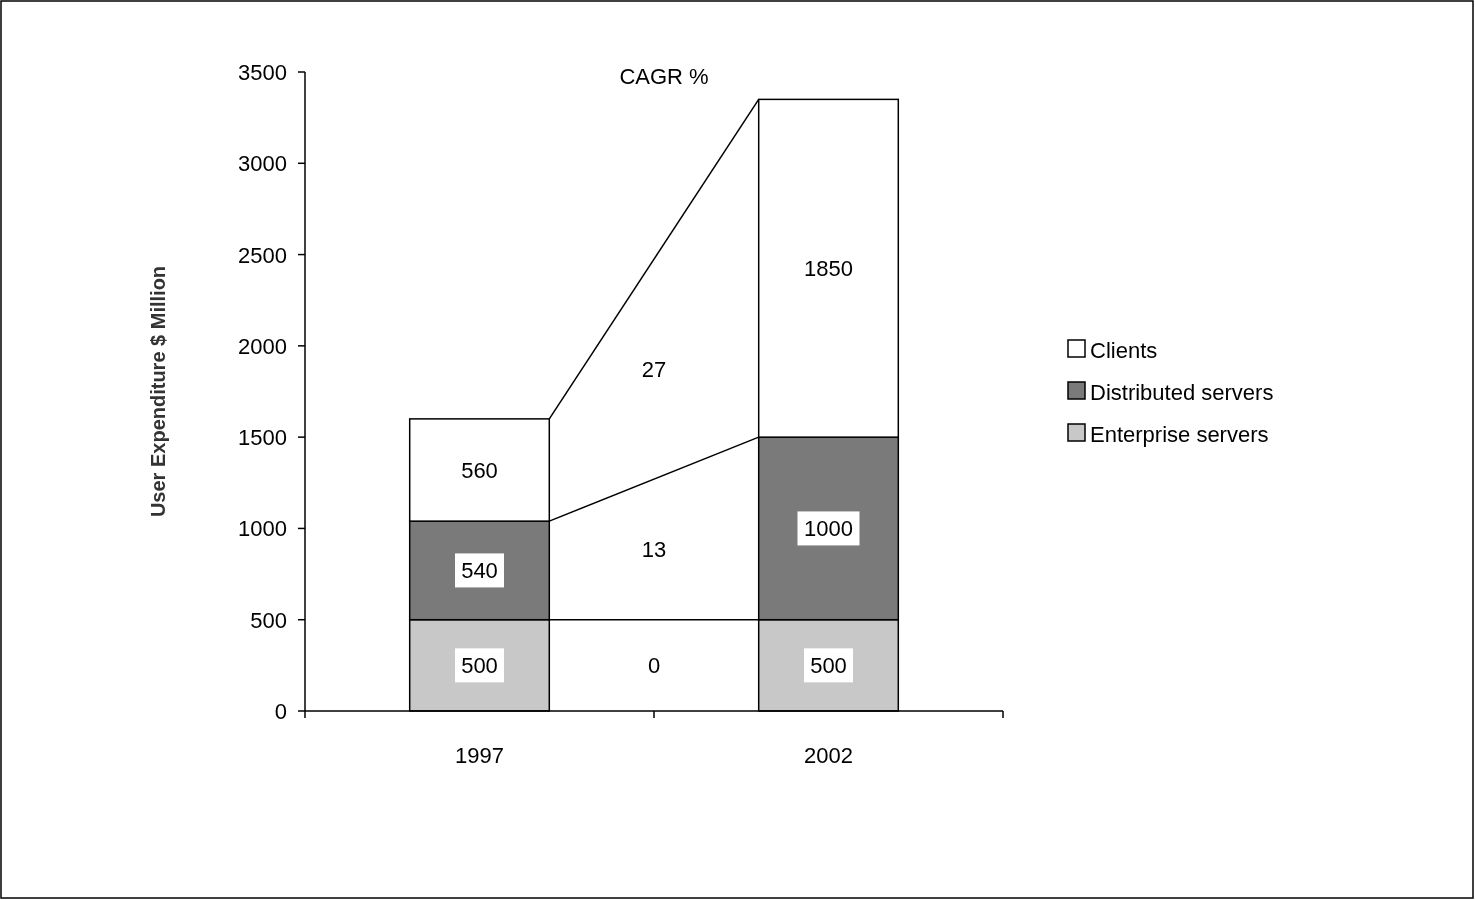  Describe the element at coordinates (262, 529) in the screenshot. I see `y-tick-label: 1000` at that location.